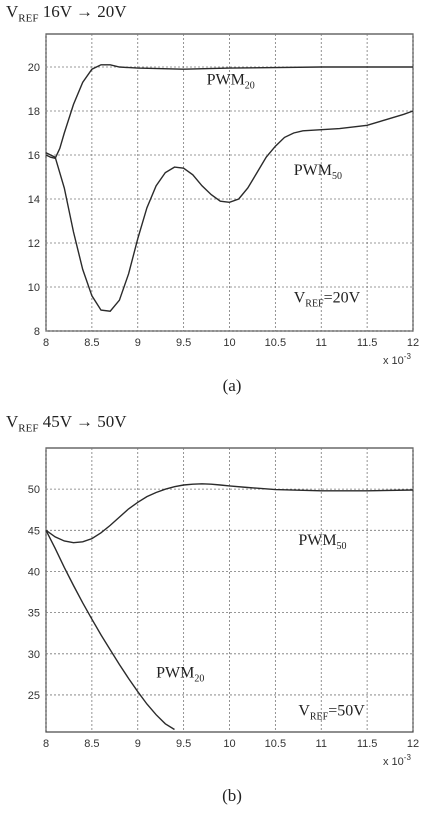  I want to click on y-tick-label: 30, so click(34, 655).